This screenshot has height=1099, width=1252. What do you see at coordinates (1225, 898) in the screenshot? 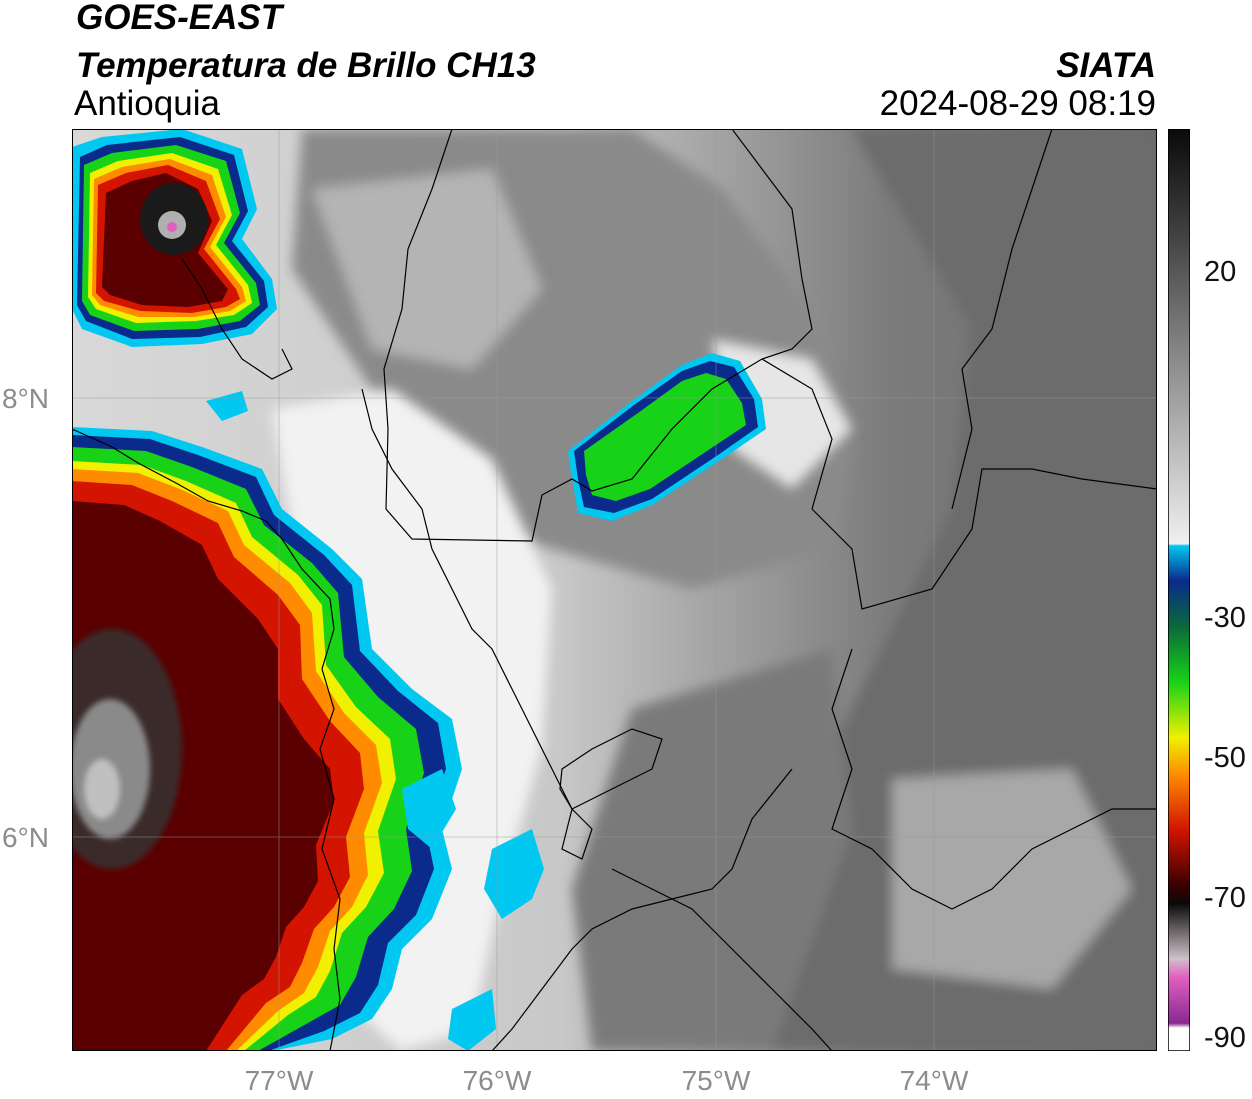
I see `colorbar-tick-label: -70` at bounding box center [1225, 898].